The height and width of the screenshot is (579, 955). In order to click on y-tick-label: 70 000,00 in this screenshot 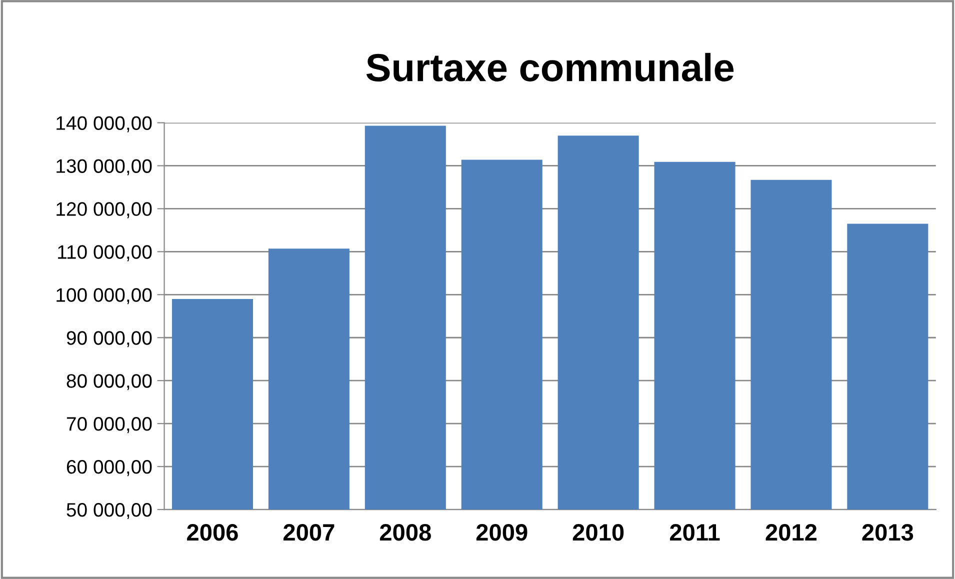, I will do `click(109, 425)`.